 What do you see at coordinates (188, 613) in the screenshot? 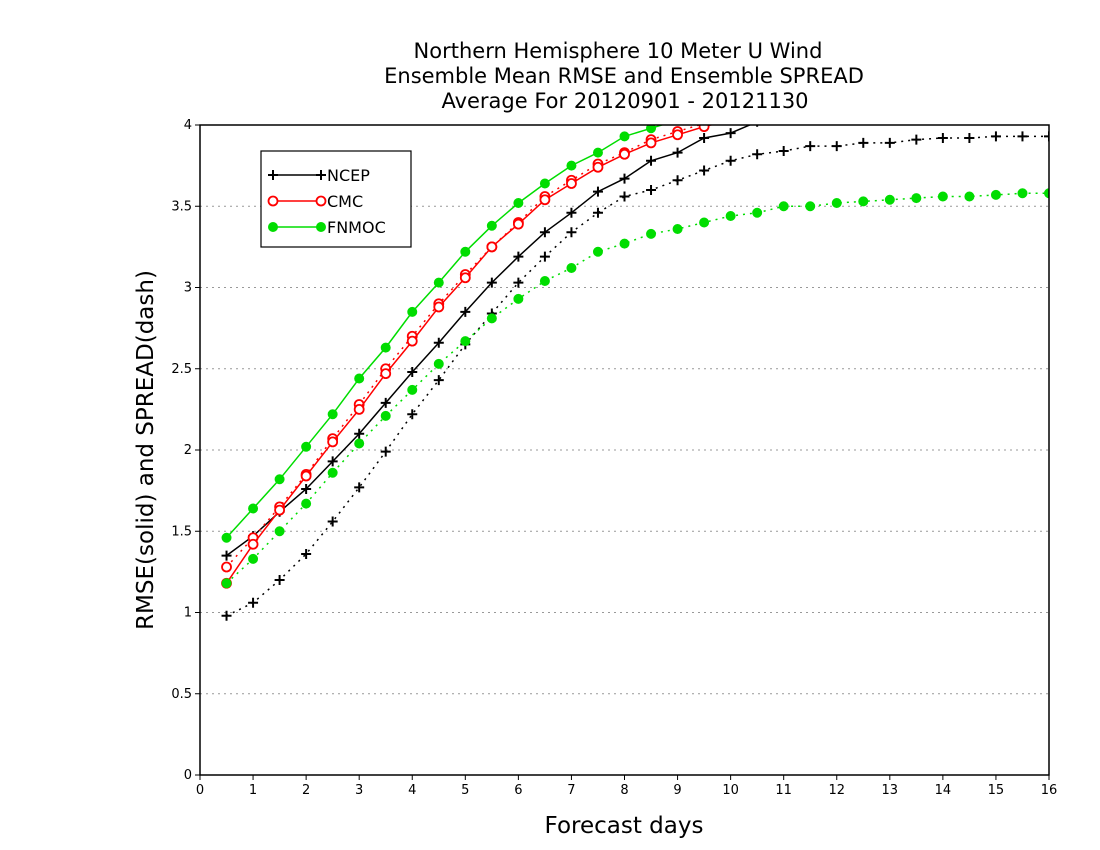
I see `y-tick-label: 1` at bounding box center [188, 613].